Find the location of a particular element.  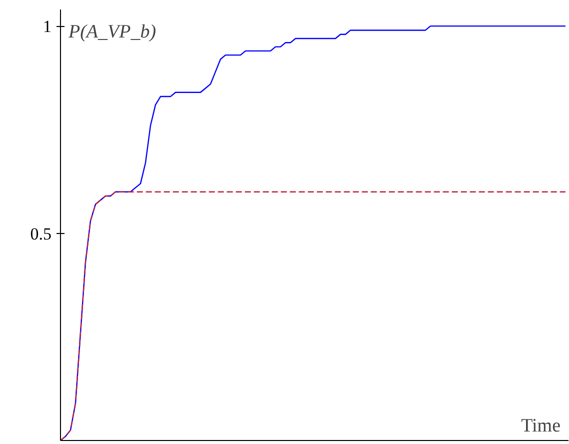

y-tick-label: 0.5 is located at coordinates (41, 234).